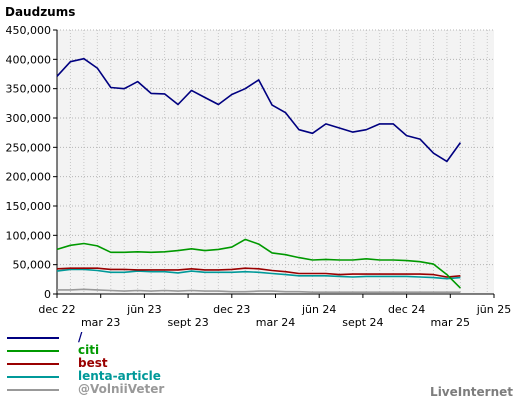  Describe the element at coordinates (275, 322) in the screenshot. I see `x-tick-label: mar 24` at that location.